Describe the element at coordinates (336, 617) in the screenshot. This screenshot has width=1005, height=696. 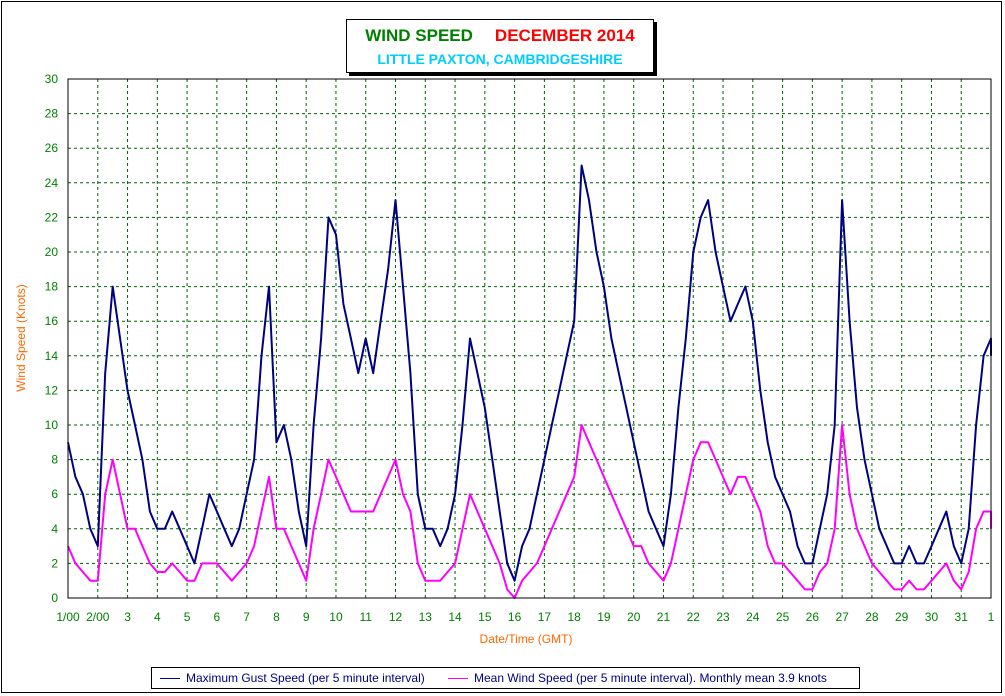
I see `x-tick-label: 10` at that location.